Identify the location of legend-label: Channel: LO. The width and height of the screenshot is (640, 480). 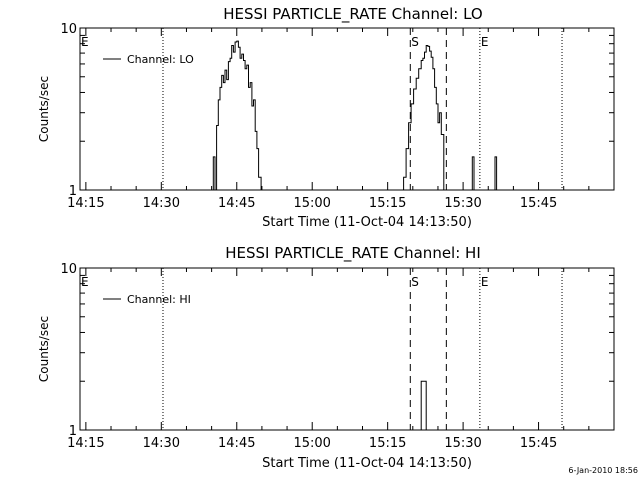
(160, 59).